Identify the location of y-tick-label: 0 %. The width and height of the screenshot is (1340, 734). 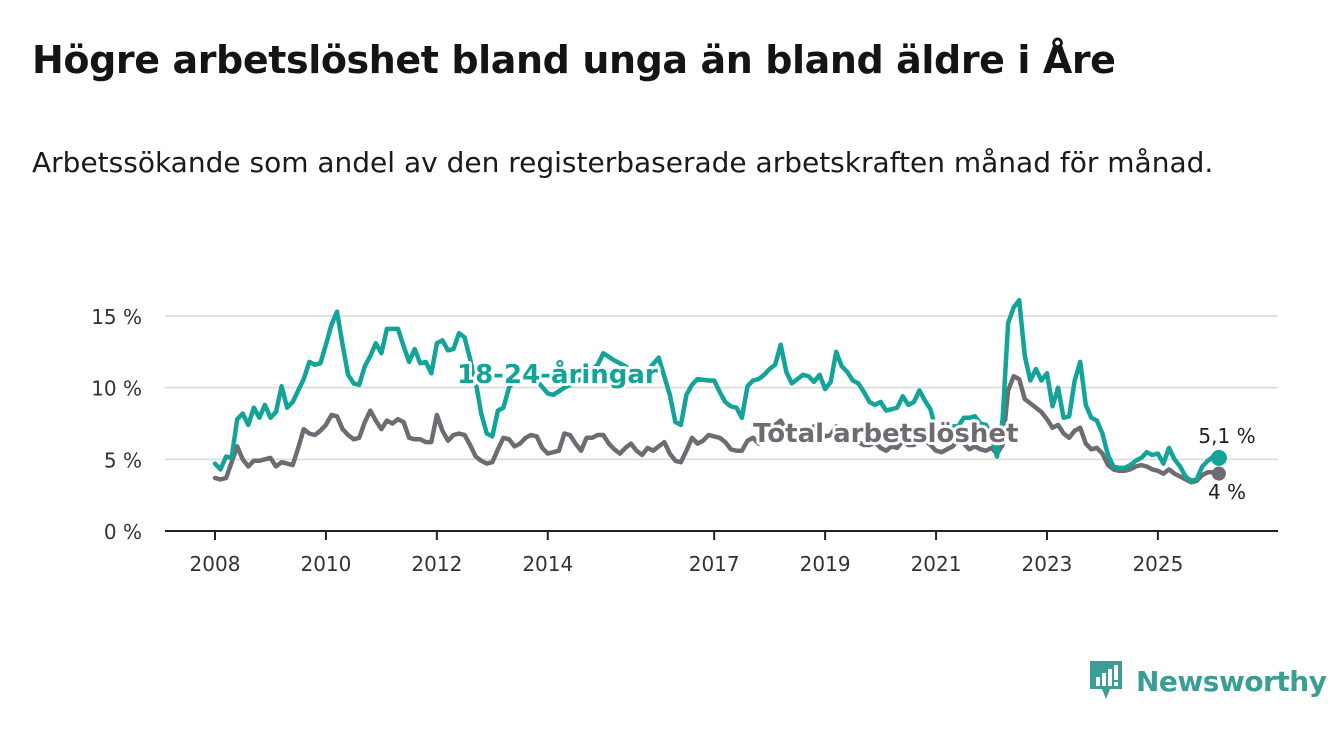
(123, 532).